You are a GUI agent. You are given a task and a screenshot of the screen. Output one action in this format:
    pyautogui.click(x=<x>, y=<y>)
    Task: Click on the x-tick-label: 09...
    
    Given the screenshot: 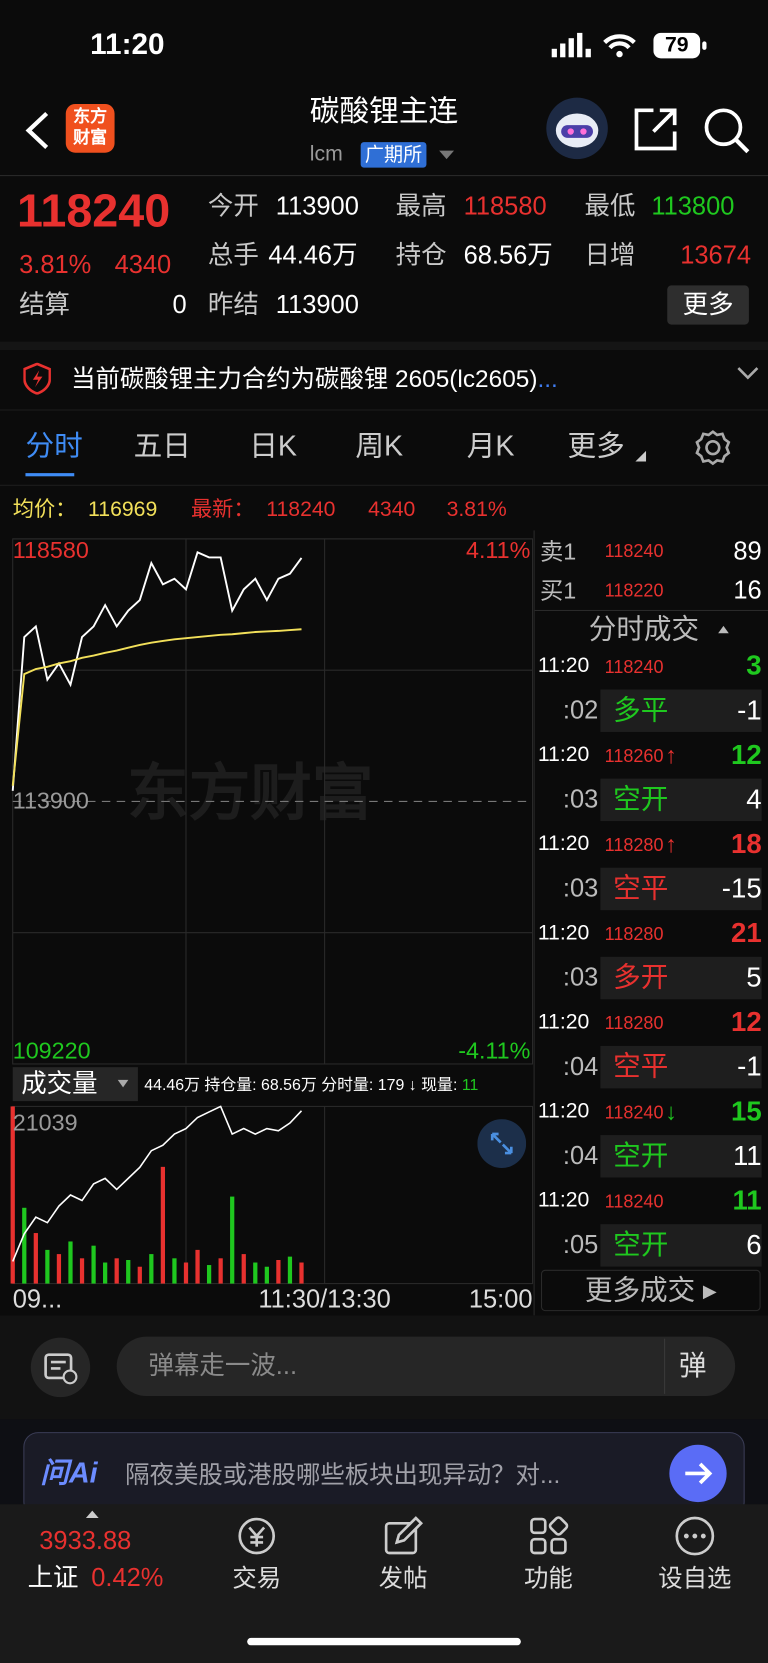 What is the action you would take?
    pyautogui.click(x=38, y=1299)
    